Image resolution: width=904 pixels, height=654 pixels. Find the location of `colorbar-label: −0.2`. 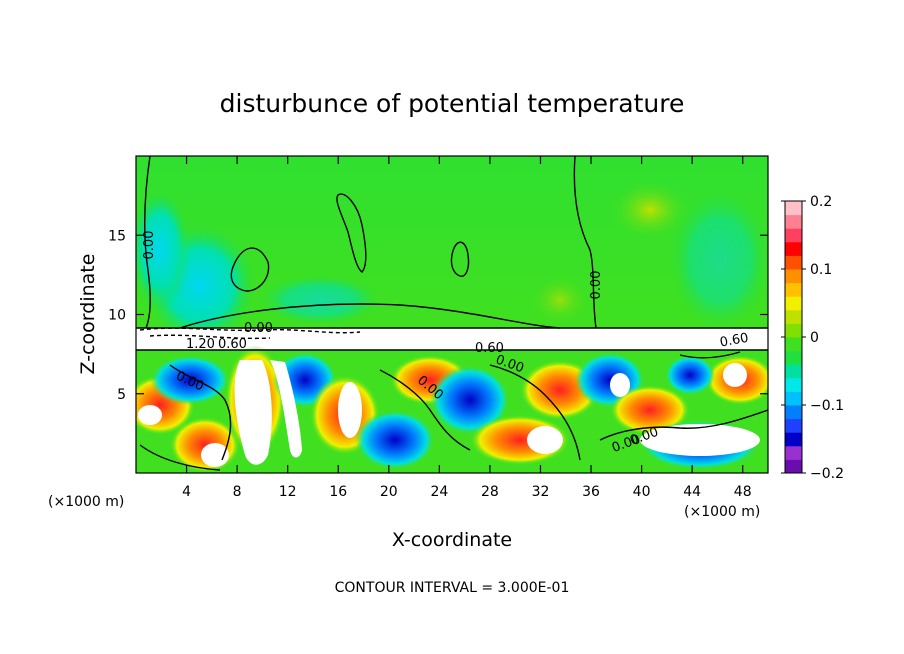

colorbar-label: −0.2 is located at coordinates (827, 474).